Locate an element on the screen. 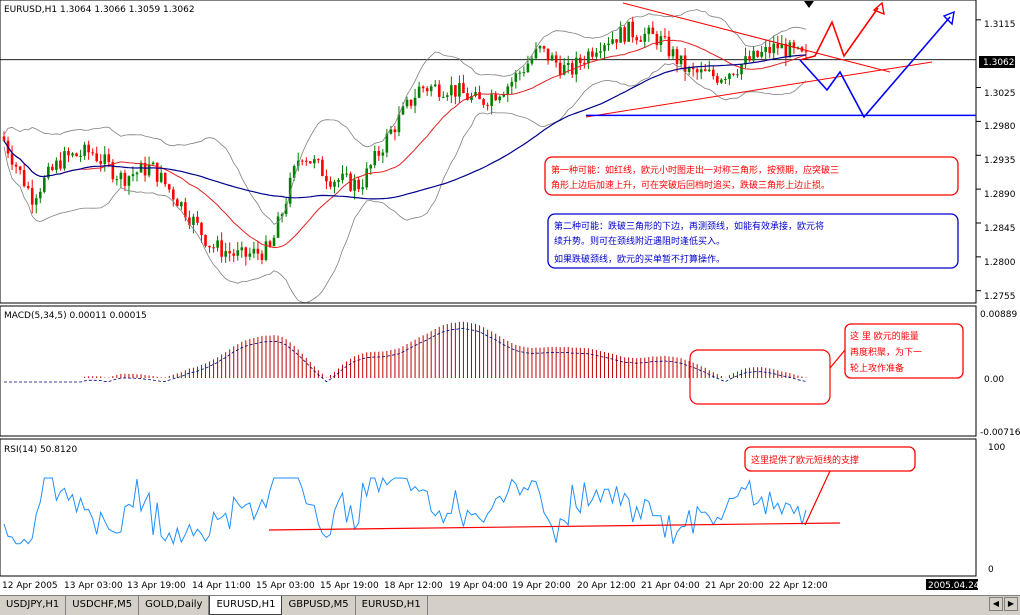 Image resolution: width=1020 pixels, height=615 pixels. rsi-tick: 100 is located at coordinates (996, 448).